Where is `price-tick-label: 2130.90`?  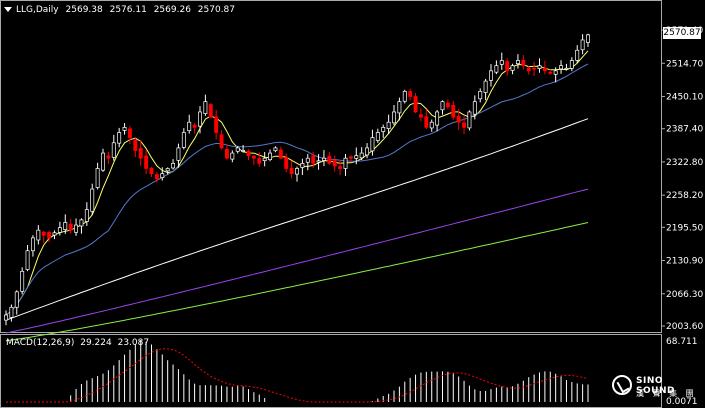 price-tick-label: 2130.90 is located at coordinates (684, 262).